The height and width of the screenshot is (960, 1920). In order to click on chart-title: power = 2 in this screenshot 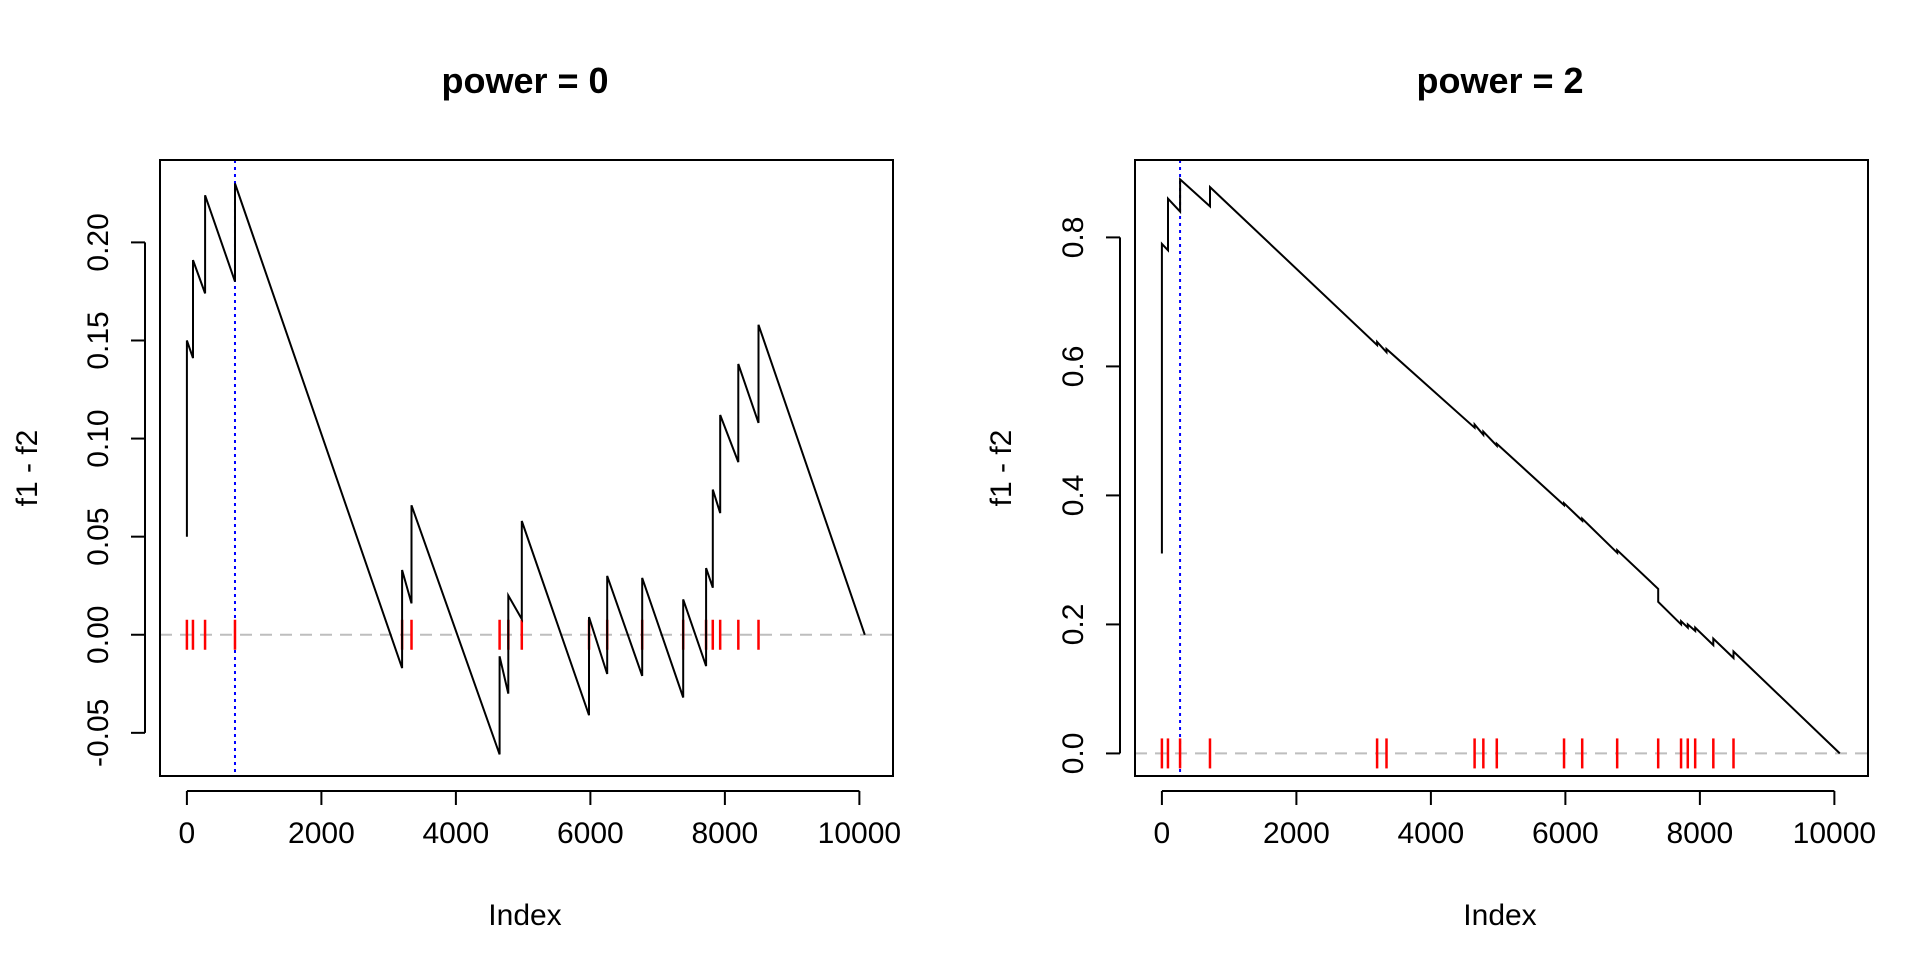, I will do `click(1499, 80)`.